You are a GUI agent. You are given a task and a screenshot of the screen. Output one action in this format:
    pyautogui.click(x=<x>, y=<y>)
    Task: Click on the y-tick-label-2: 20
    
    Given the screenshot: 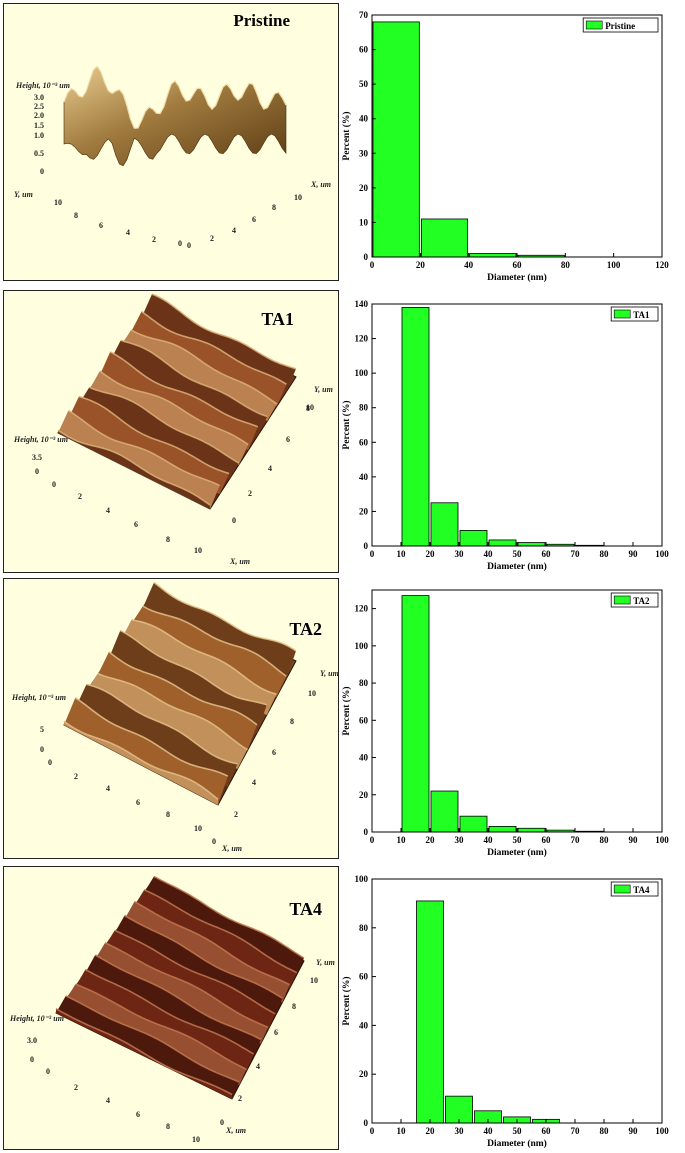 What is the action you would take?
    pyautogui.click(x=364, y=188)
    